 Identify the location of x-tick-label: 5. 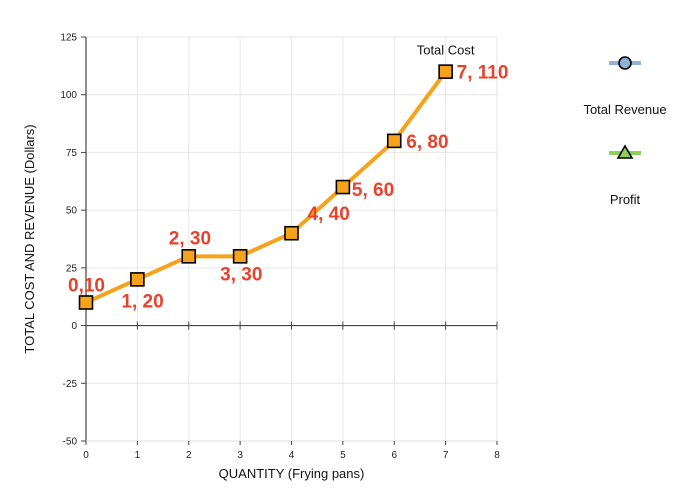
(343, 455).